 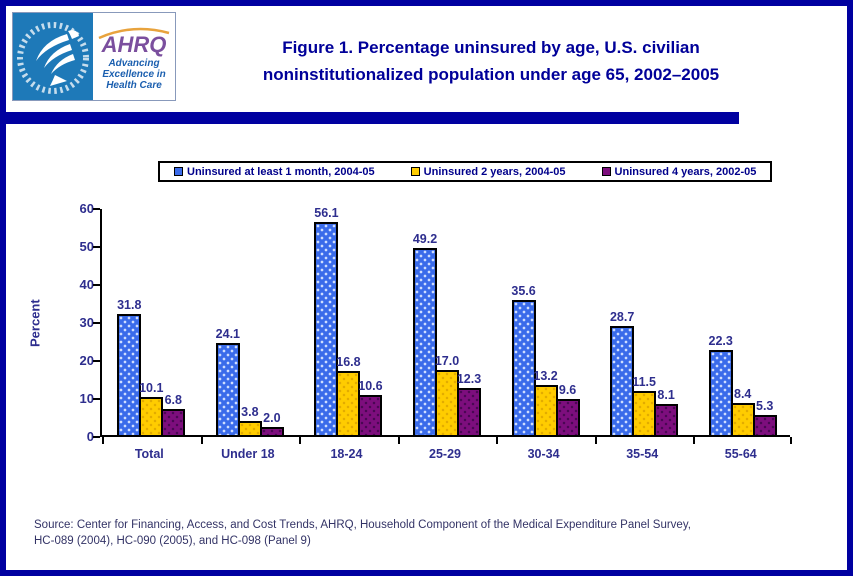 I want to click on bar-value-label: 9.6, so click(x=567, y=389).